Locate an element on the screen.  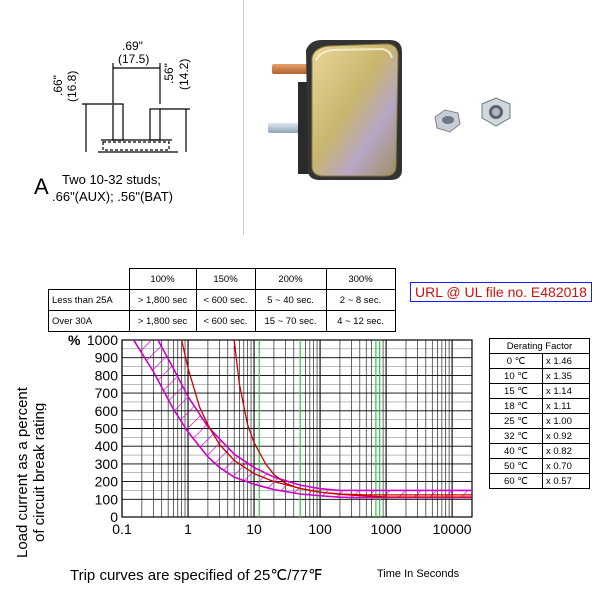
table-cell: Less than 25A is located at coordinates (89, 300).